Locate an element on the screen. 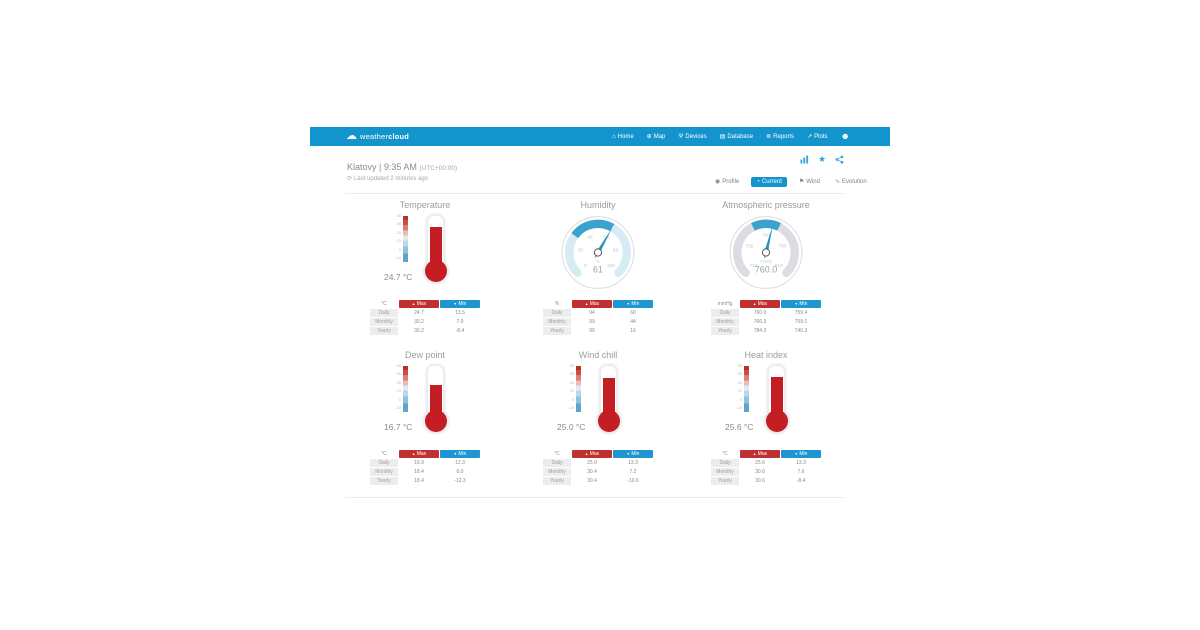 The height and width of the screenshot is (630, 1200). gauge-unit: mmHg is located at coordinates (765, 262).